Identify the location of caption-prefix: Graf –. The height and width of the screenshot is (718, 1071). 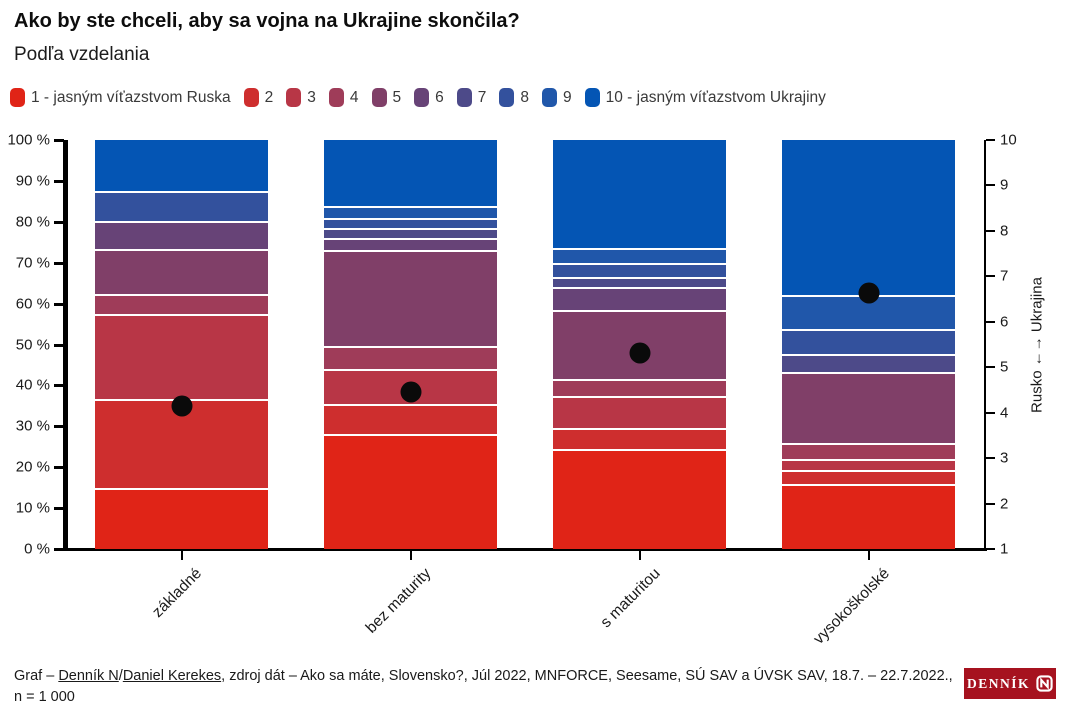
(36, 676).